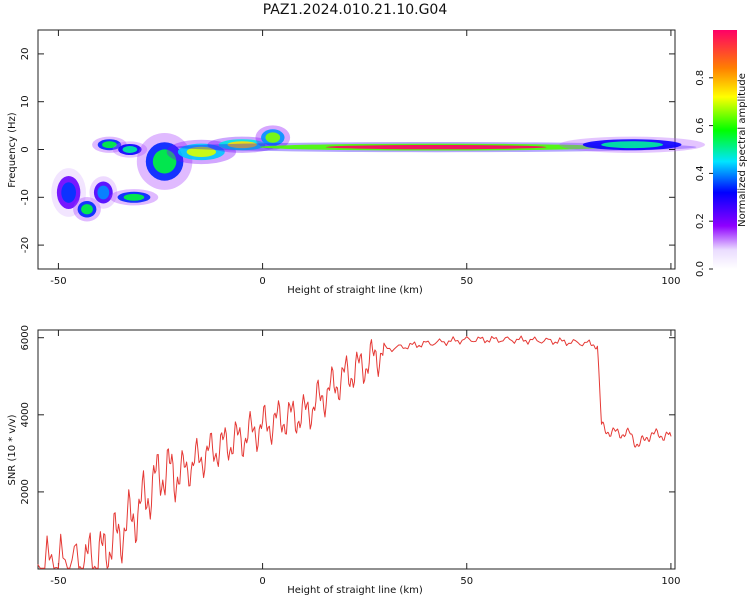 The width and height of the screenshot is (750, 600). I want to click on heatmap-y-axis-label: Frequency (Hz), so click(12, 150).